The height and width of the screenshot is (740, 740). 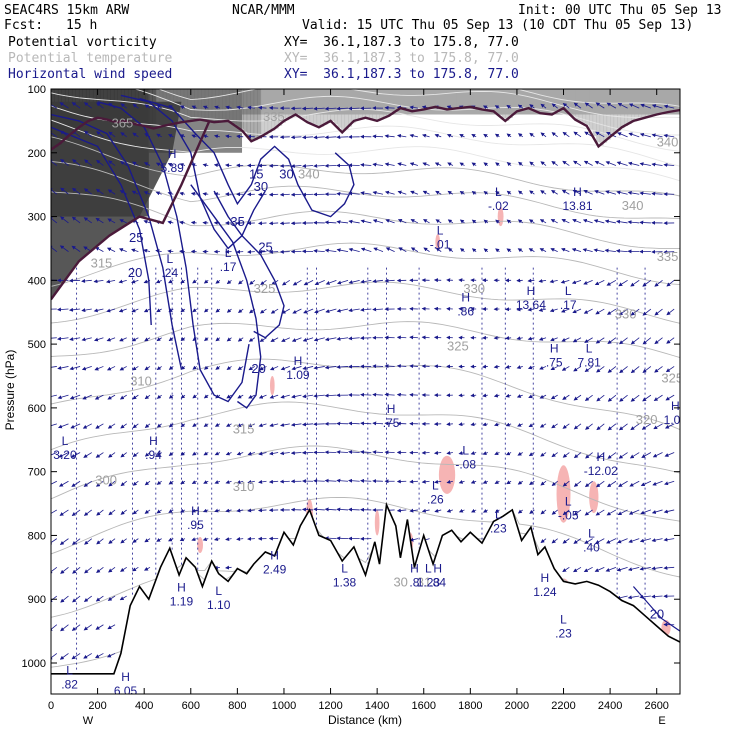 What do you see at coordinates (365, 720) in the screenshot?
I see `x-axis-label: Distance (km)` at bounding box center [365, 720].